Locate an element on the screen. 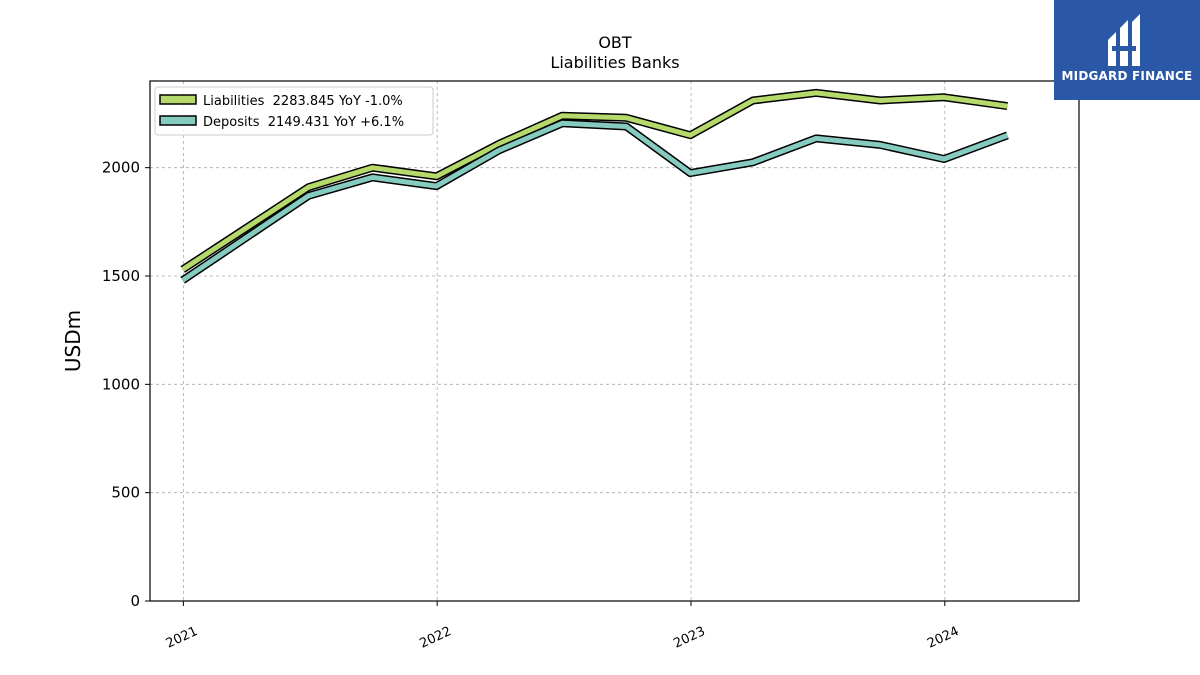  x-tick-label: 2022 is located at coordinates (436, 638).